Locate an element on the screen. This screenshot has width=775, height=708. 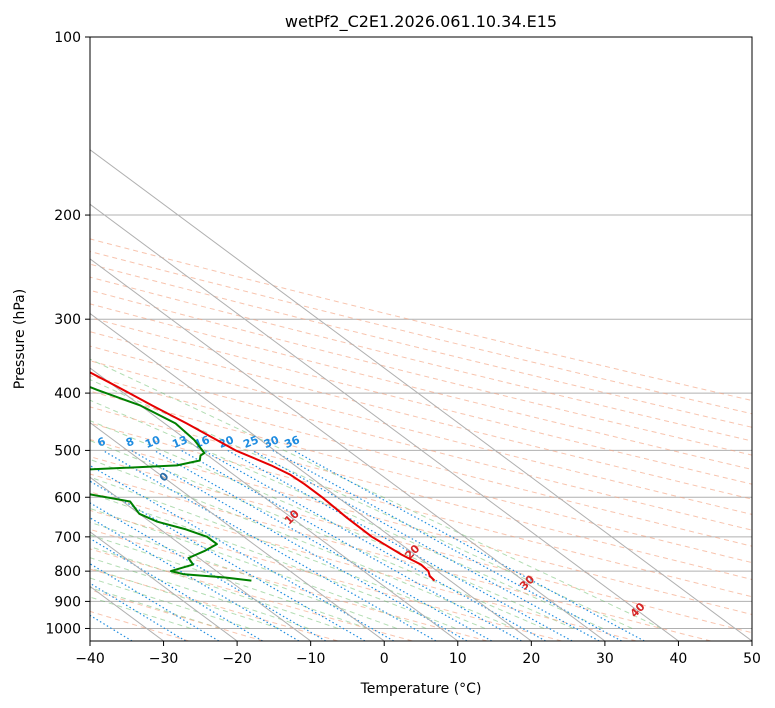
mixing-ratio-label: 2 is located at coordinates (3, 442).